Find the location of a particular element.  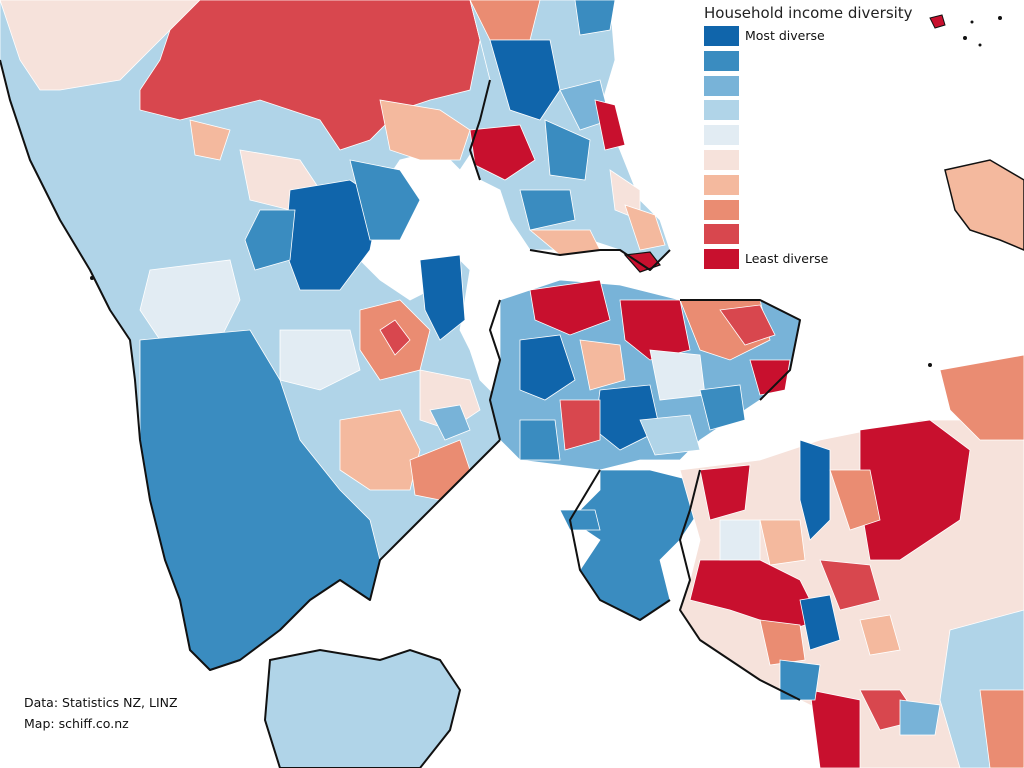

legend-item: Least diverse is located at coordinates (808, 261).